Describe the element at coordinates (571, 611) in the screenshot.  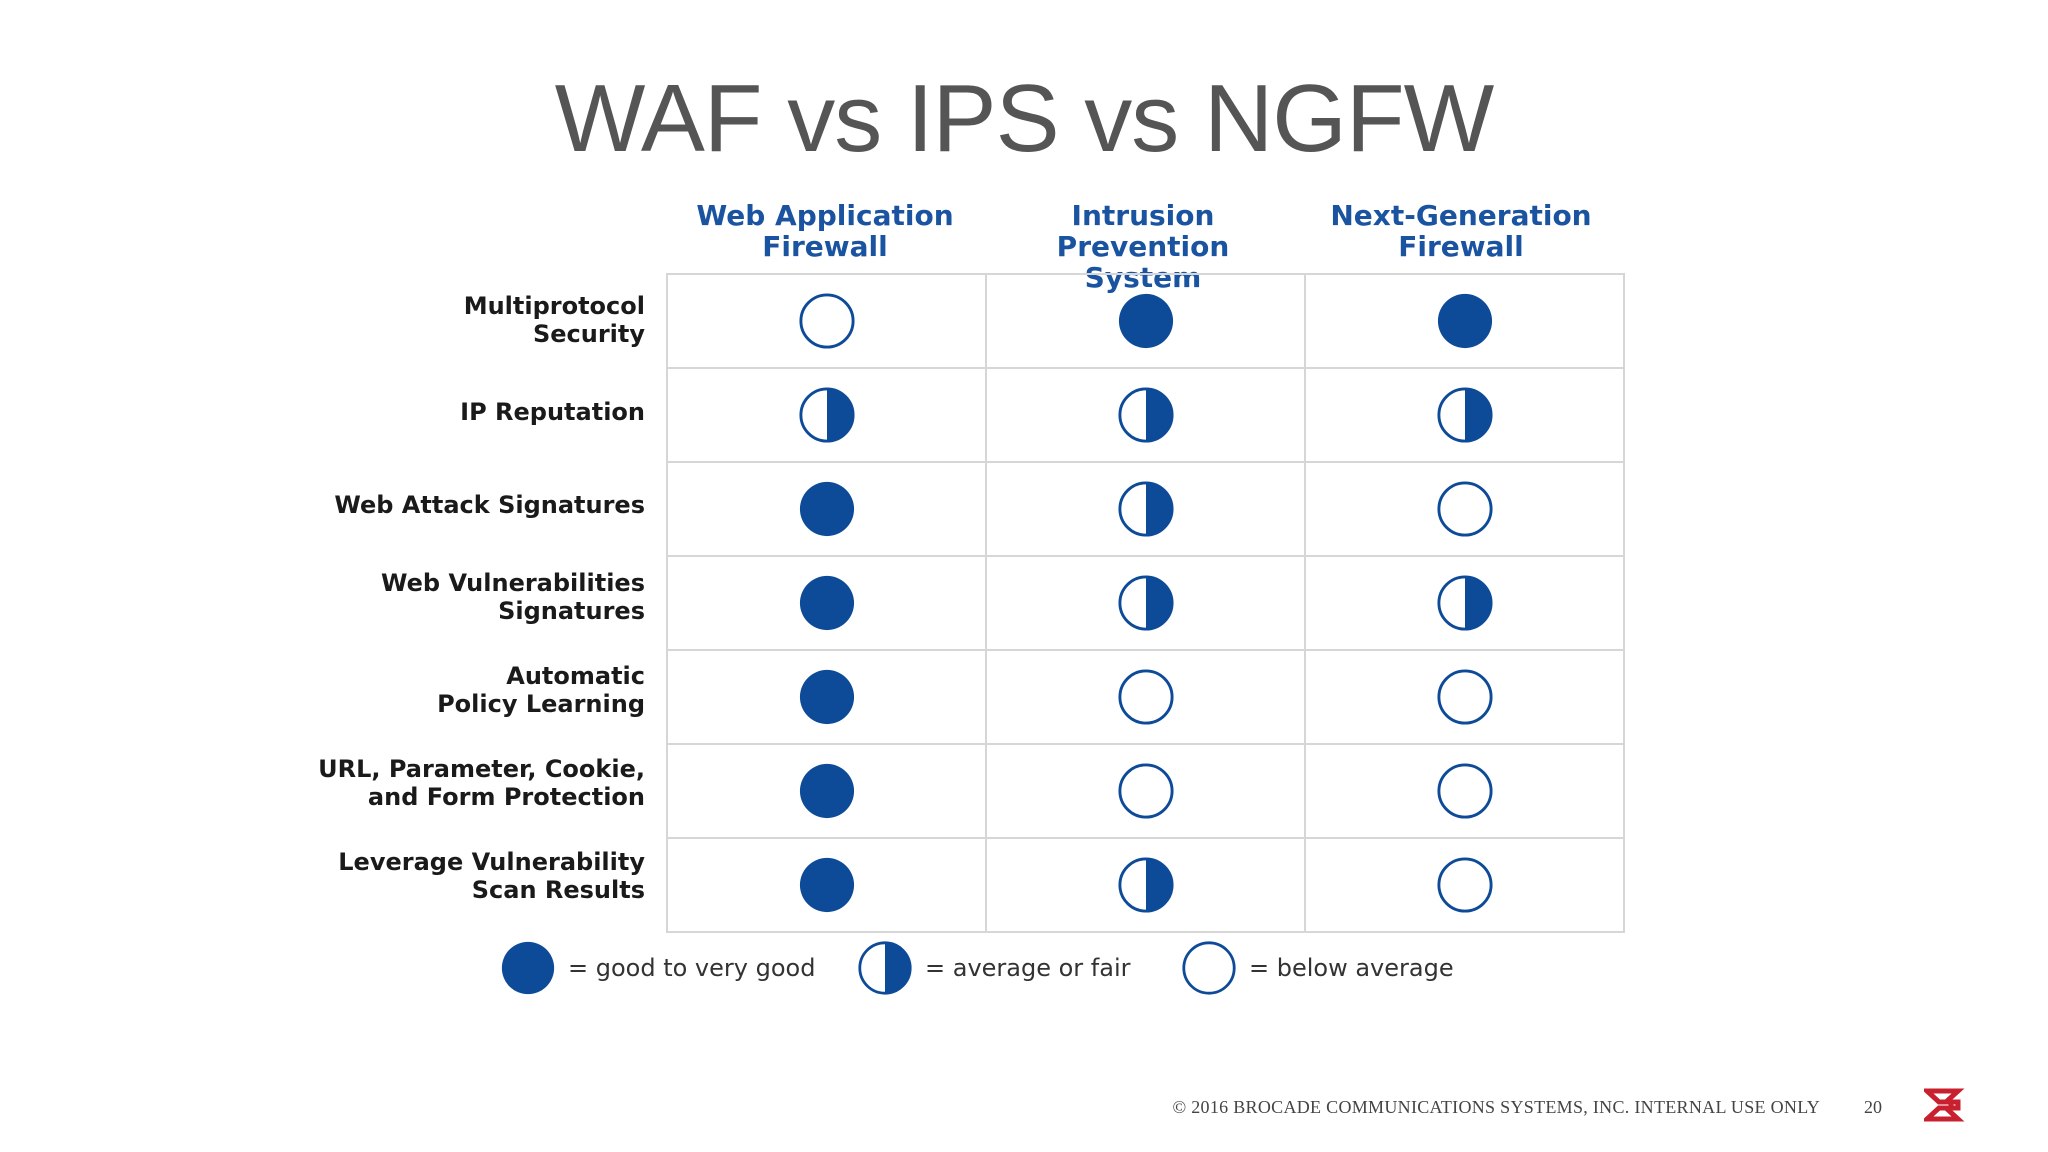
I see `row-label-line: Signatures` at that location.